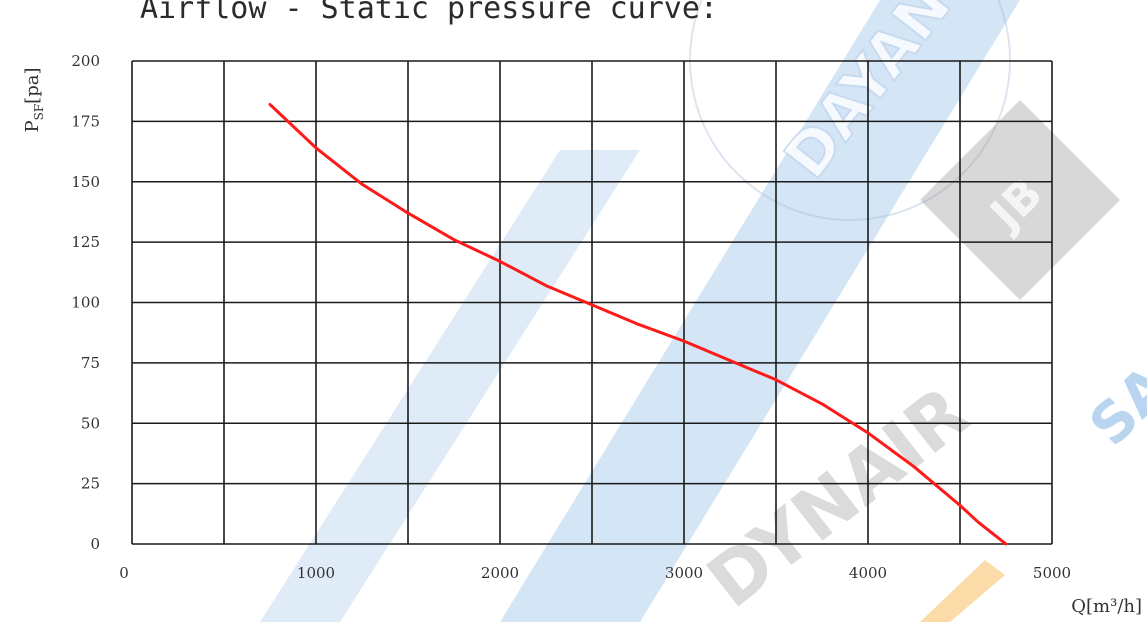  I want to click on watermark-jb-diamond, so click(1020, 200).